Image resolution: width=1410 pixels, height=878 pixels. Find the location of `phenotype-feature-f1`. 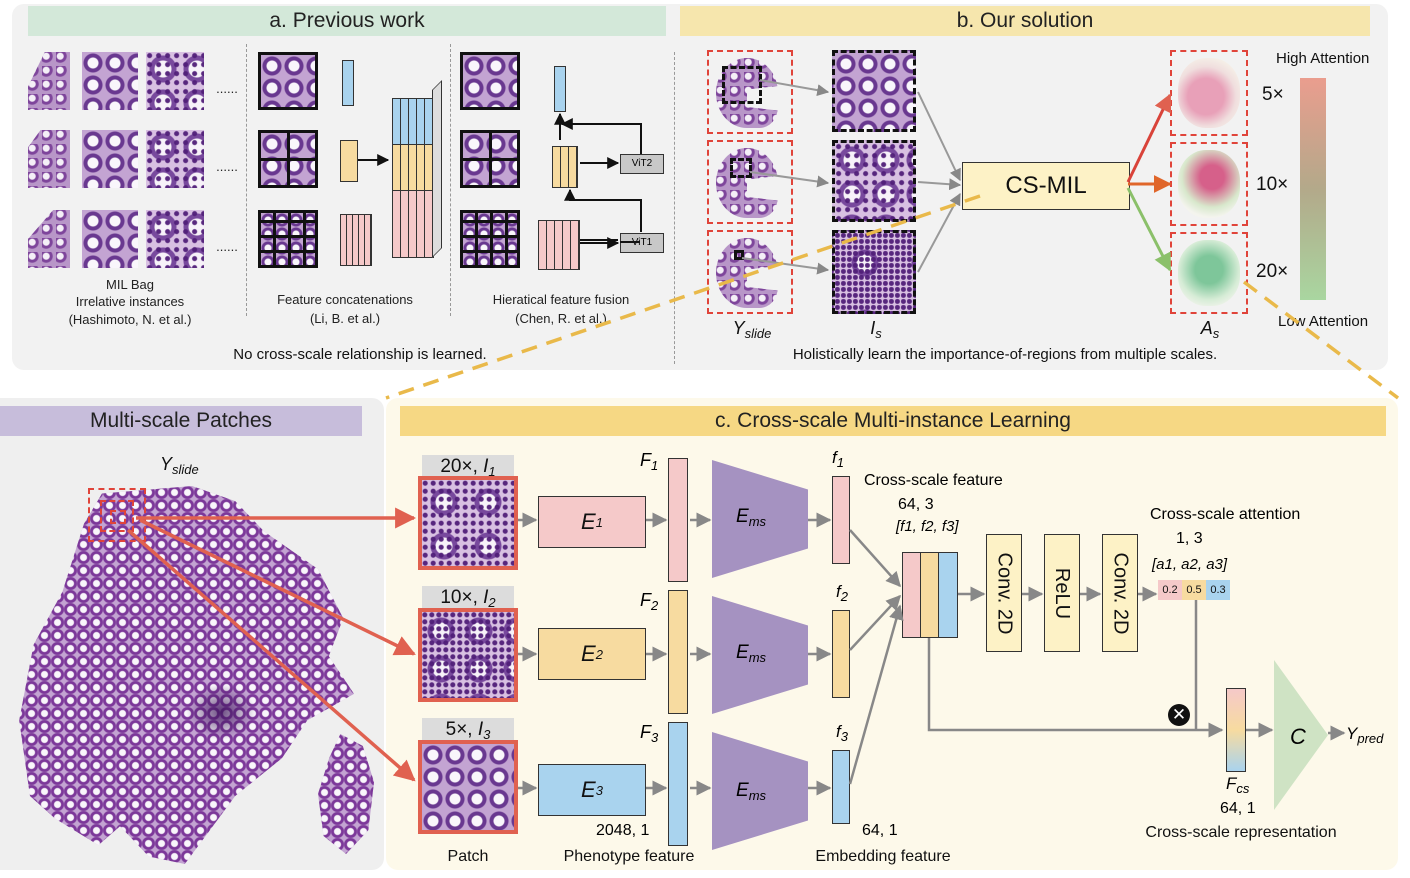

phenotype-feature-f1 is located at coordinates (678, 520).